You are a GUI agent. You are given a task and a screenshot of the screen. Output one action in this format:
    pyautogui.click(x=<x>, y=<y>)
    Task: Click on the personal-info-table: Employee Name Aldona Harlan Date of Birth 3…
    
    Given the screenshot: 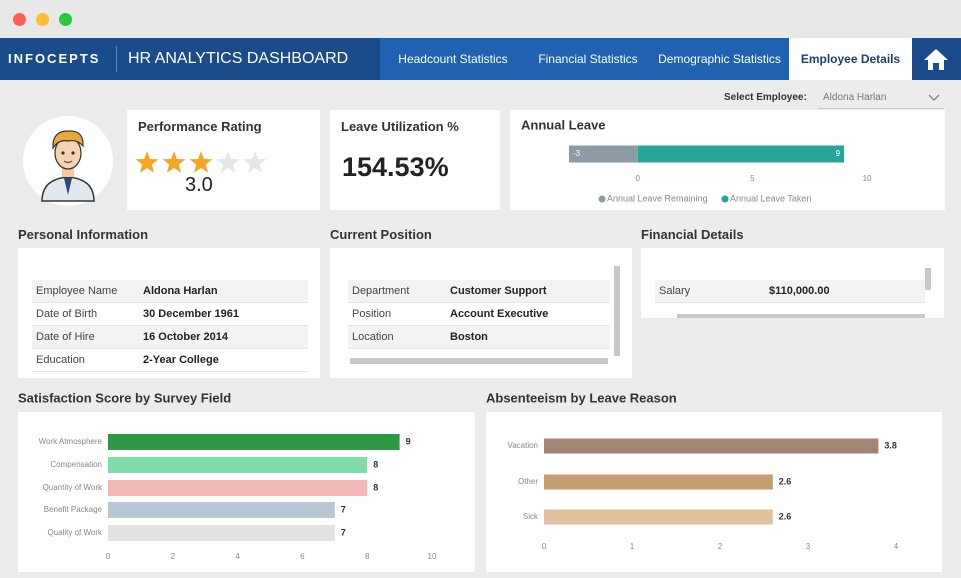 What is the action you would take?
    pyautogui.click(x=169, y=313)
    